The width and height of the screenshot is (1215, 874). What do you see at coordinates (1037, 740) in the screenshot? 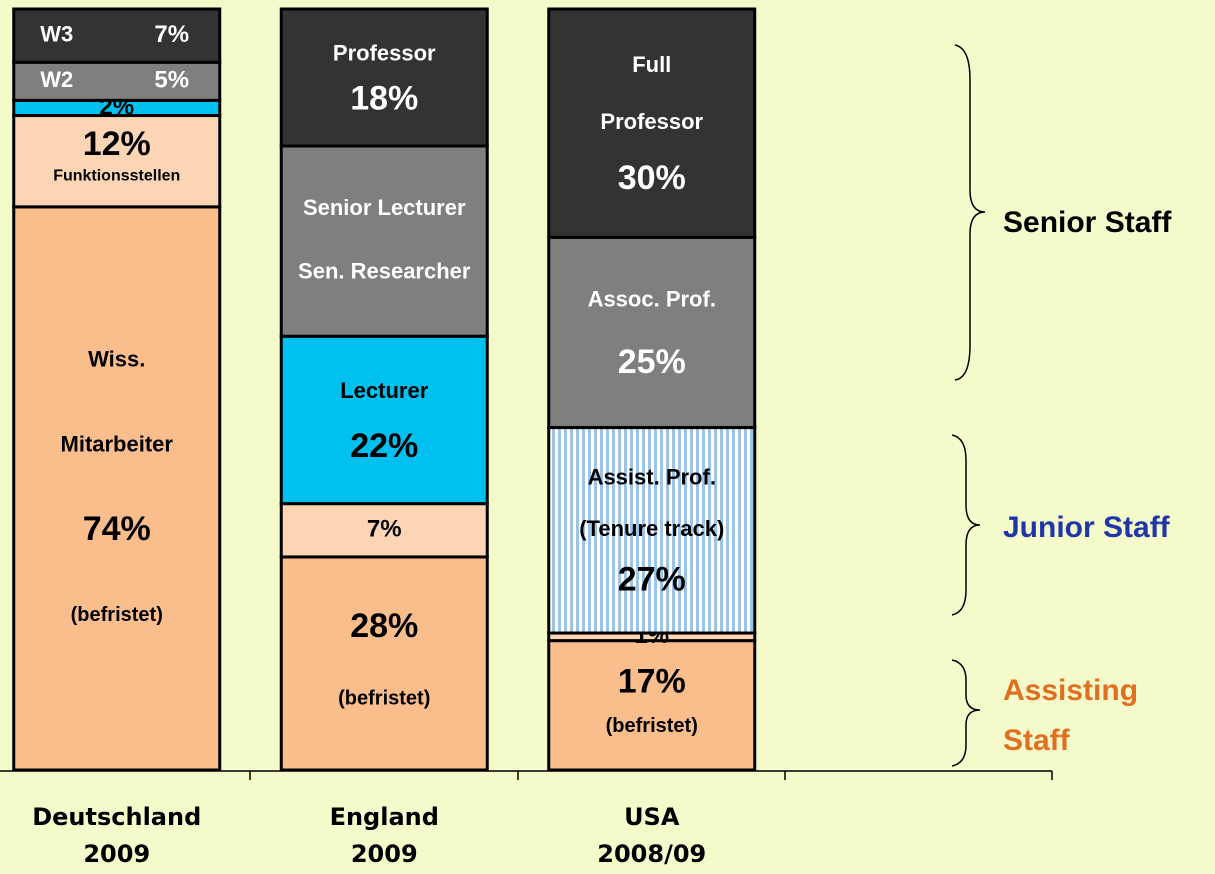
I see `annotation: Staff` at bounding box center [1037, 740].